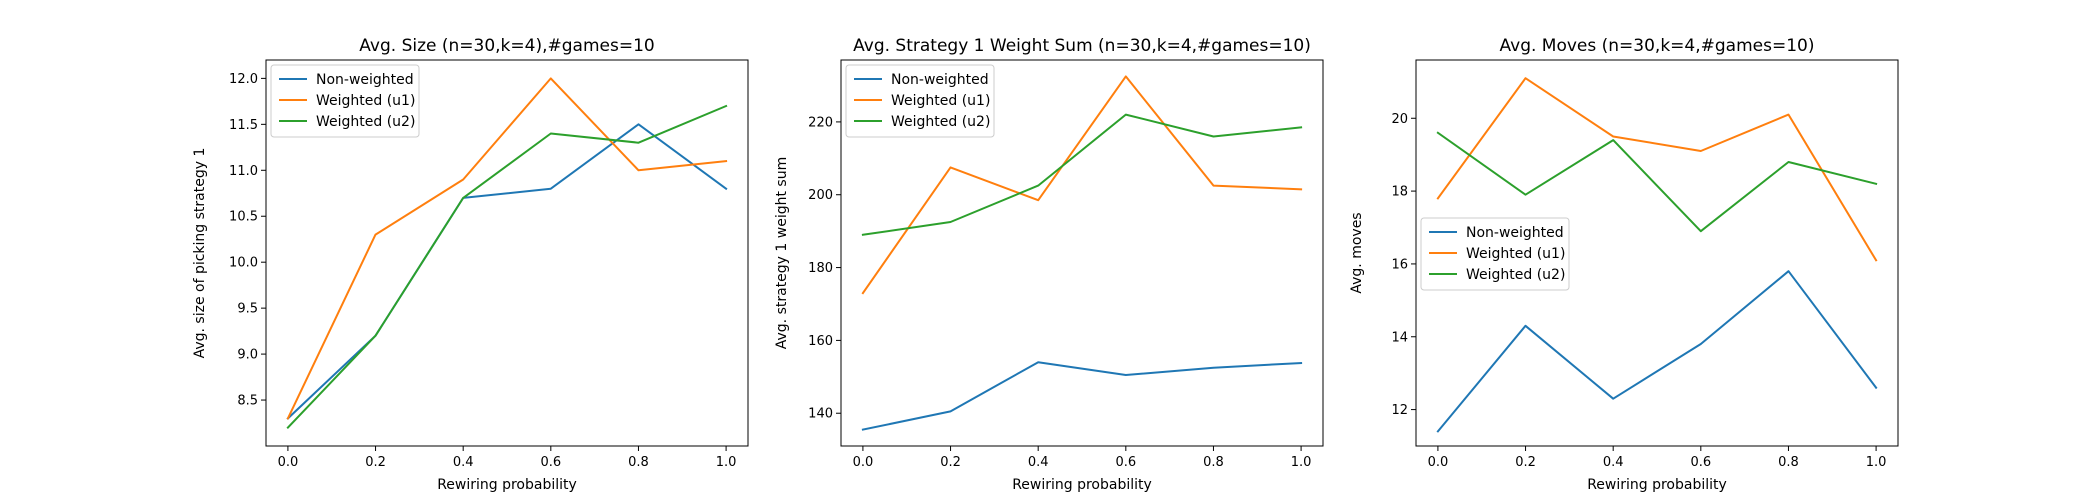 Image resolution: width=2100 pixels, height=500 pixels. I want to click on y-tick-label: 10.5, so click(243, 217).